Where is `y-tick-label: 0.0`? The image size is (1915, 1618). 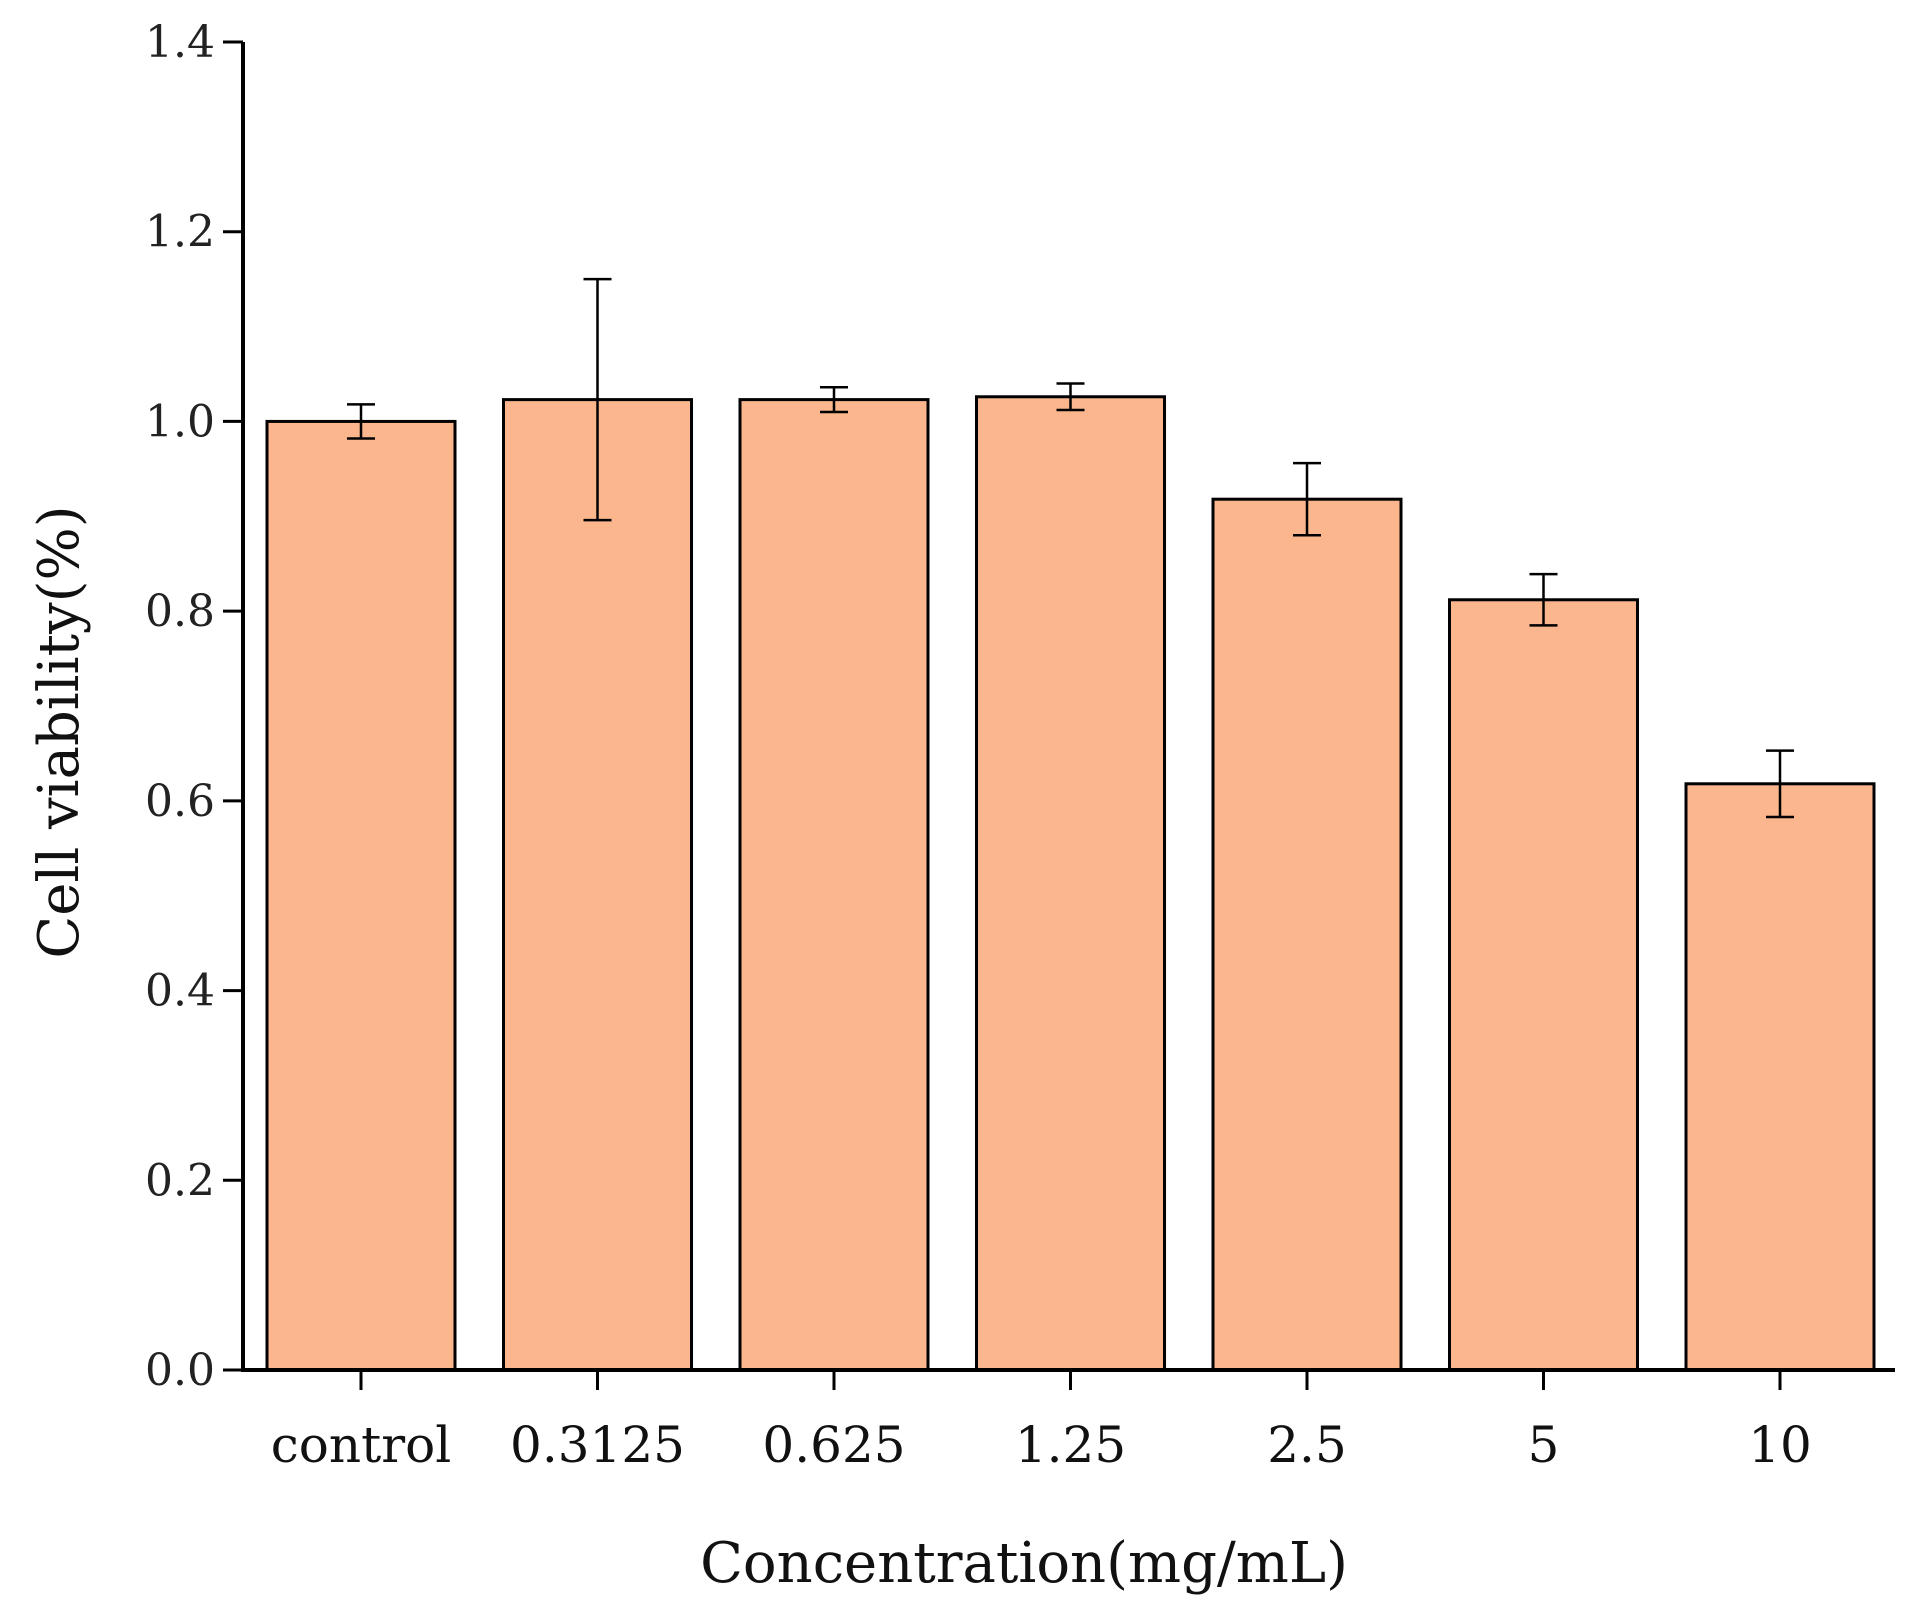
y-tick-label: 0.0 is located at coordinates (180, 1370).